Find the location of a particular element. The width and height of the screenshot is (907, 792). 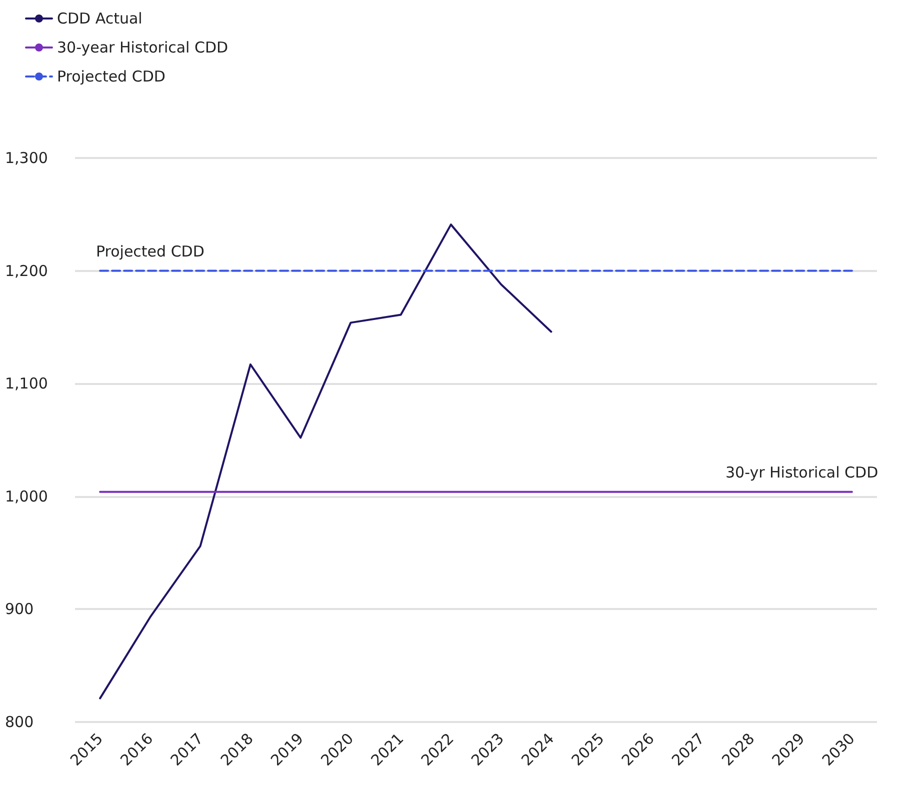

y-tick-label: 1,100 is located at coordinates (26, 383).